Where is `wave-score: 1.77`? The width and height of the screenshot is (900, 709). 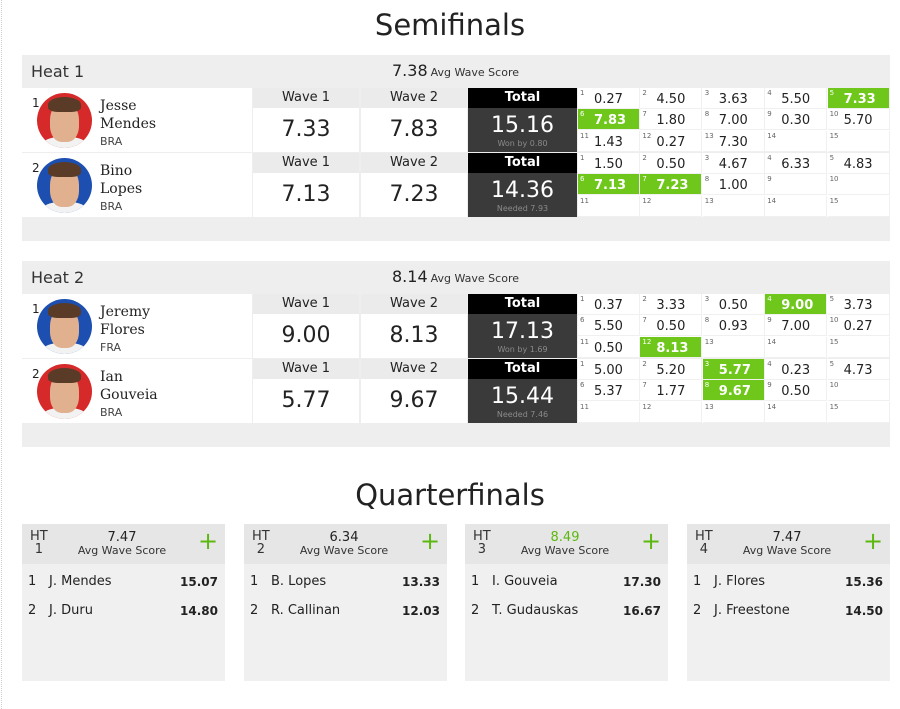
wave-score: 1.77 is located at coordinates (671, 392).